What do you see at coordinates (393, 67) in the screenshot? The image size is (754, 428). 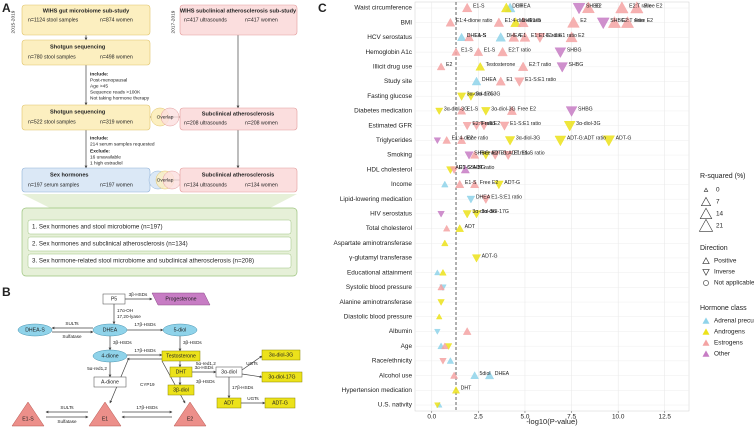 I see `y-tick-label: Illicit drug use` at bounding box center [393, 67].